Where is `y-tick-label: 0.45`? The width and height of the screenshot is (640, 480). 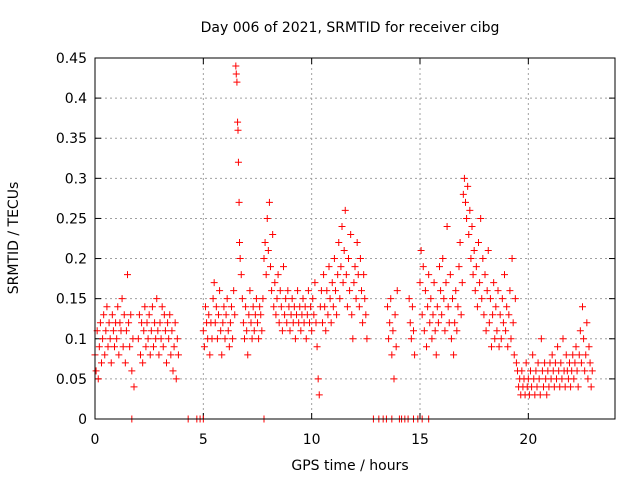 y-tick-label: 0.45 is located at coordinates (71, 59).